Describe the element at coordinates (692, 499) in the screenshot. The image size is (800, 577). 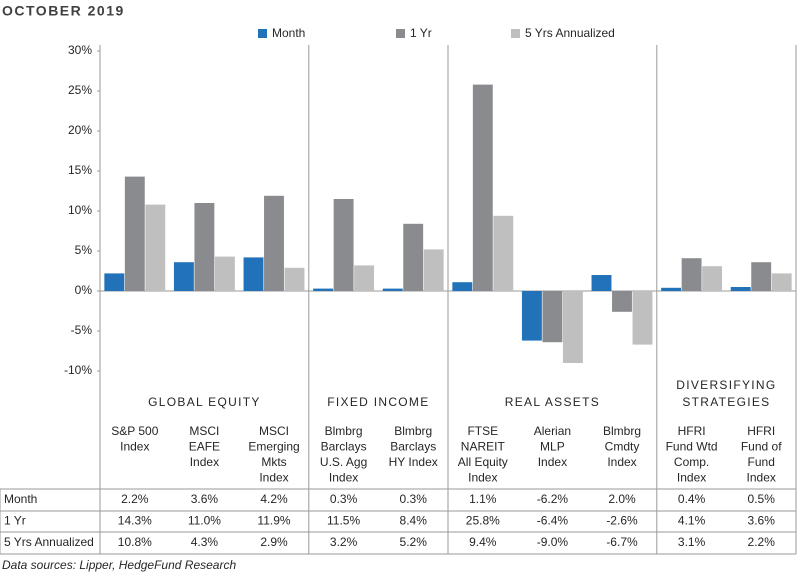
I see `table-cell: 0.4%` at that location.